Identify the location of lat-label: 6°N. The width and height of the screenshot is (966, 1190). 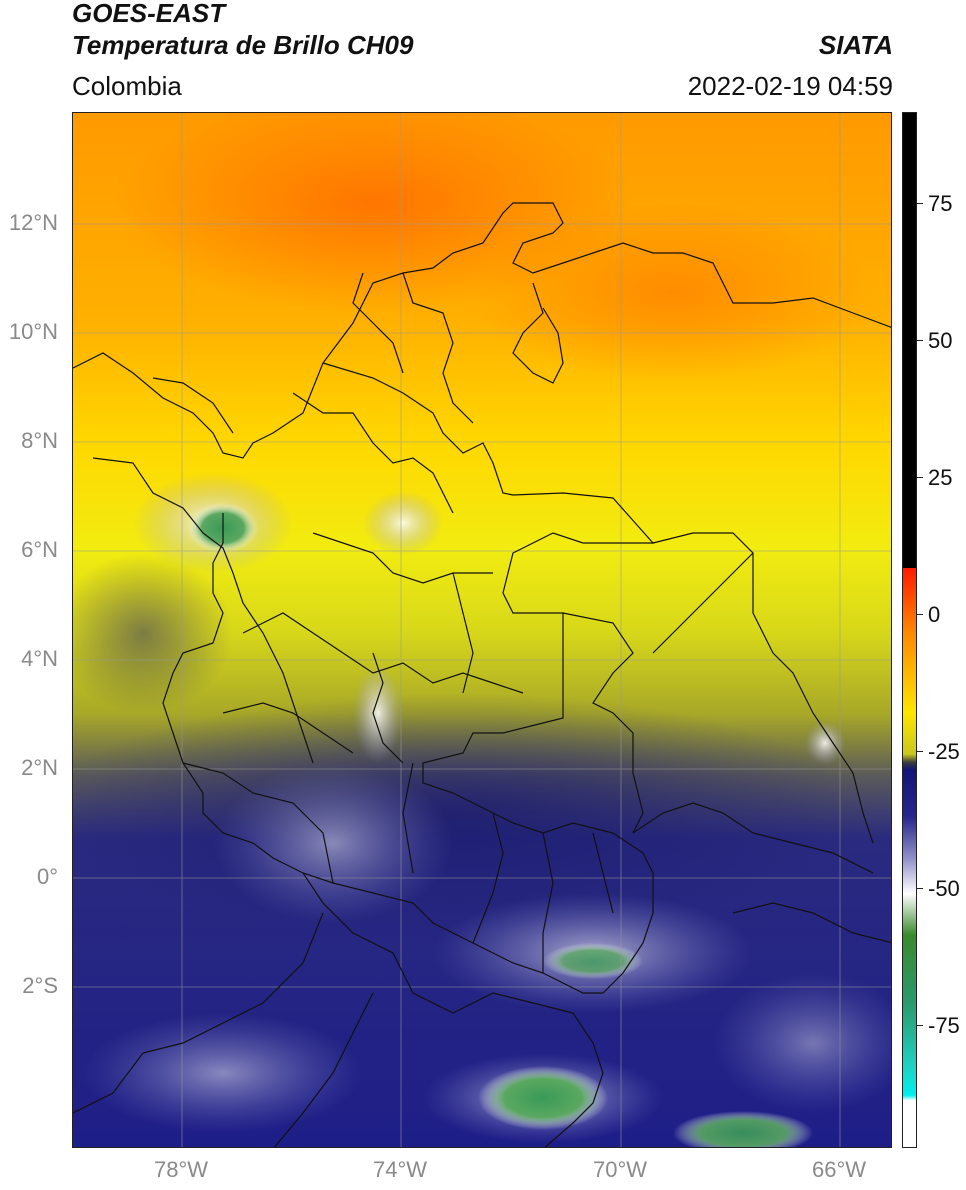
(39, 549).